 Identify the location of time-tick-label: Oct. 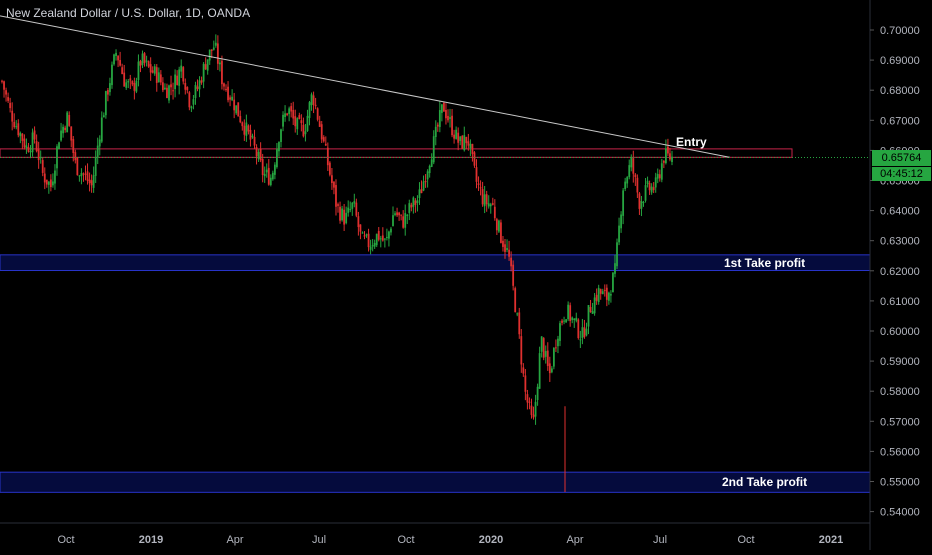
(745, 540).